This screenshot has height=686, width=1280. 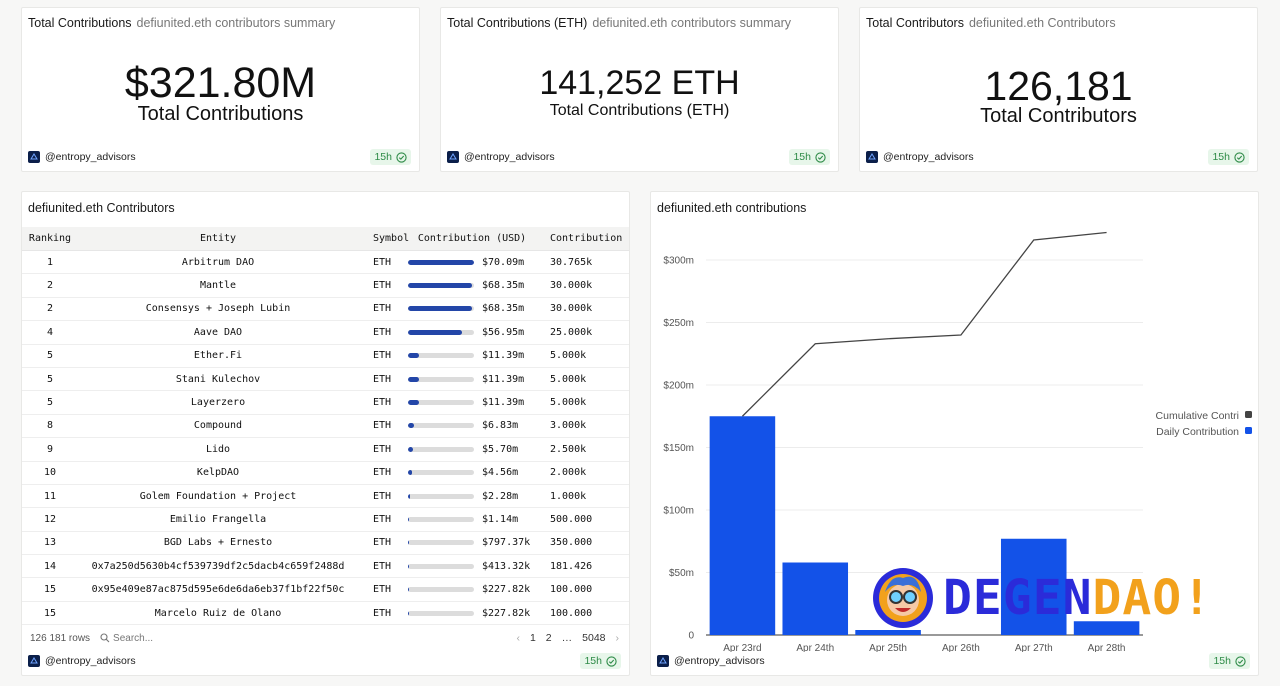 I want to click on cell-contribution-usd: $70.09m, so click(x=472, y=262).